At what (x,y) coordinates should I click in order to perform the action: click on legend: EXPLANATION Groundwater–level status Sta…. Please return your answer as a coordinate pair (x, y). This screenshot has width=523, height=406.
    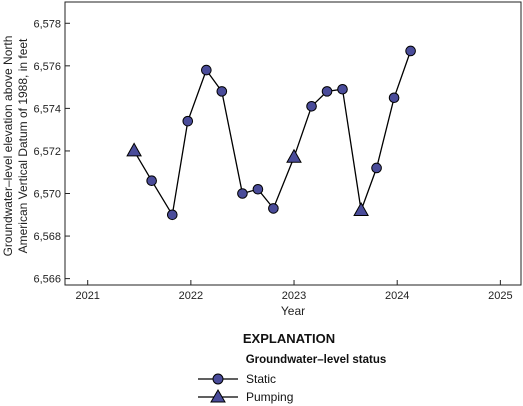
    Looking at the image, I should click on (292, 367).